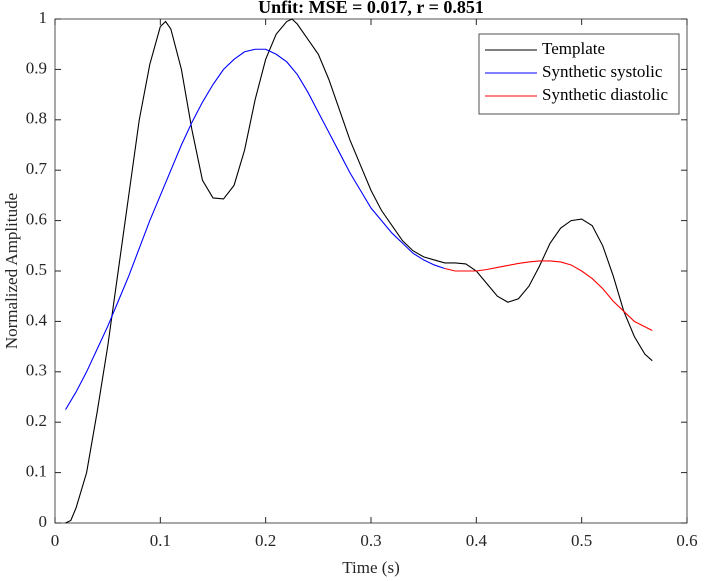  I want to click on legend-box, so click(579, 74).